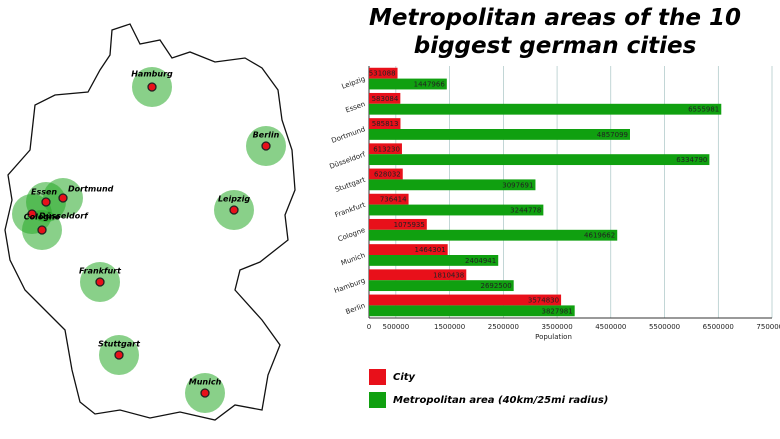  What do you see at coordinates (430, 85) in the screenshot?
I see `bar-value-label: 1447966` at bounding box center [430, 85].